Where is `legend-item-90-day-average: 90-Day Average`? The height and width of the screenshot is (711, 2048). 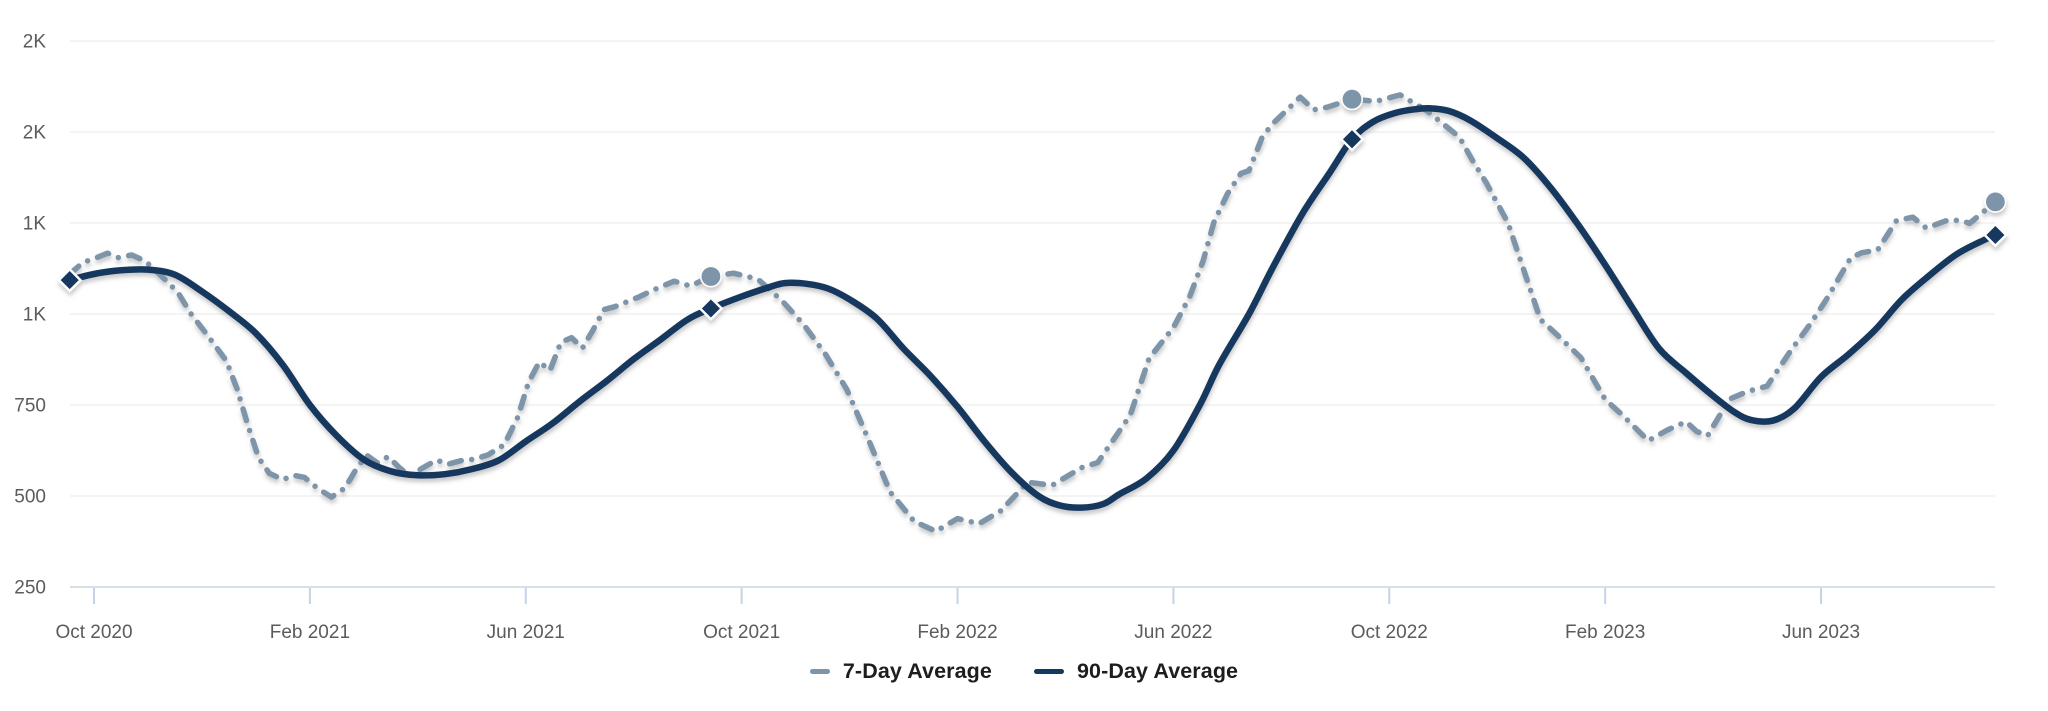 legend-item-90-day-average: 90-Day Average is located at coordinates (1136, 671).